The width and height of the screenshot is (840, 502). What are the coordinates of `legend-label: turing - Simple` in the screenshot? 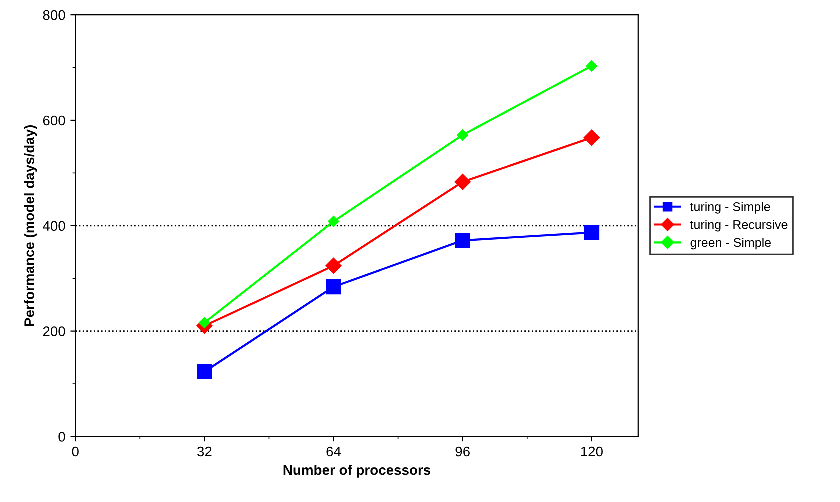 It's located at (730, 208).